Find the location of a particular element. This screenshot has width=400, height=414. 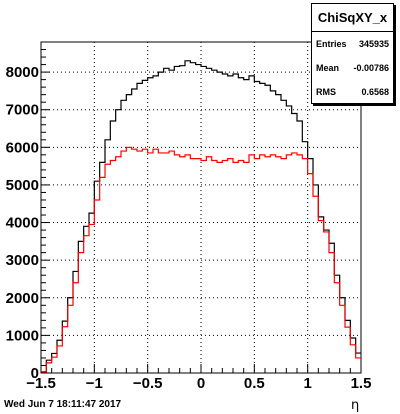

stats-label: Mean is located at coordinates (328, 68).